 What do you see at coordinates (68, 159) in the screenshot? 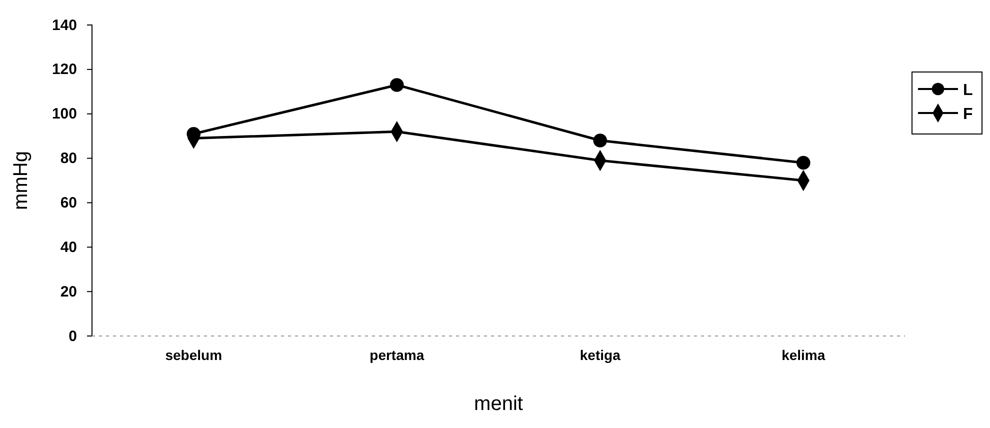
I see `y-tick-label: 80` at bounding box center [68, 159].